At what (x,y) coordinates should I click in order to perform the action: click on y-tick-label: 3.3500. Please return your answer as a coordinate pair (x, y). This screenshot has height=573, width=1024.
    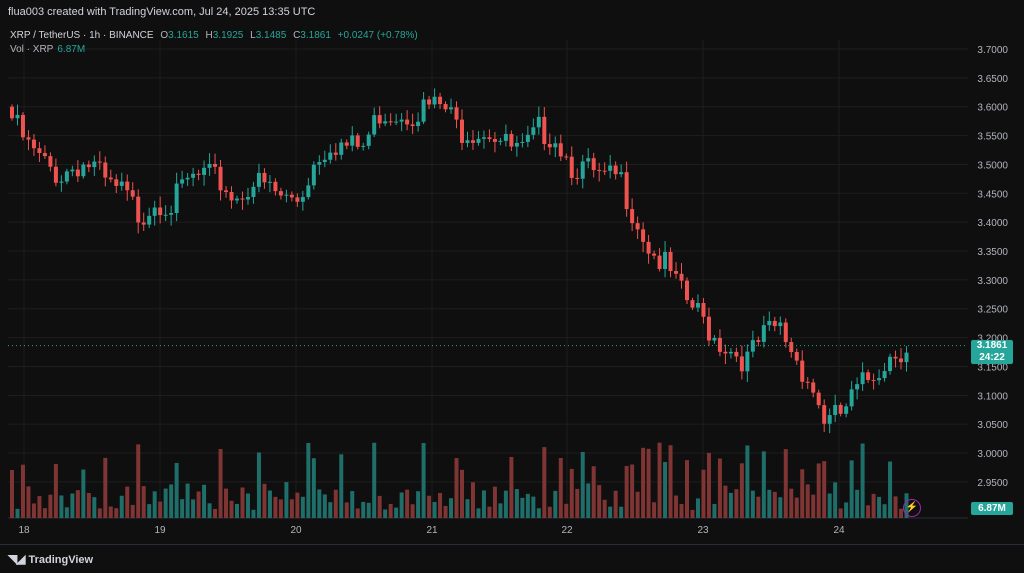
    Looking at the image, I should click on (992, 252).